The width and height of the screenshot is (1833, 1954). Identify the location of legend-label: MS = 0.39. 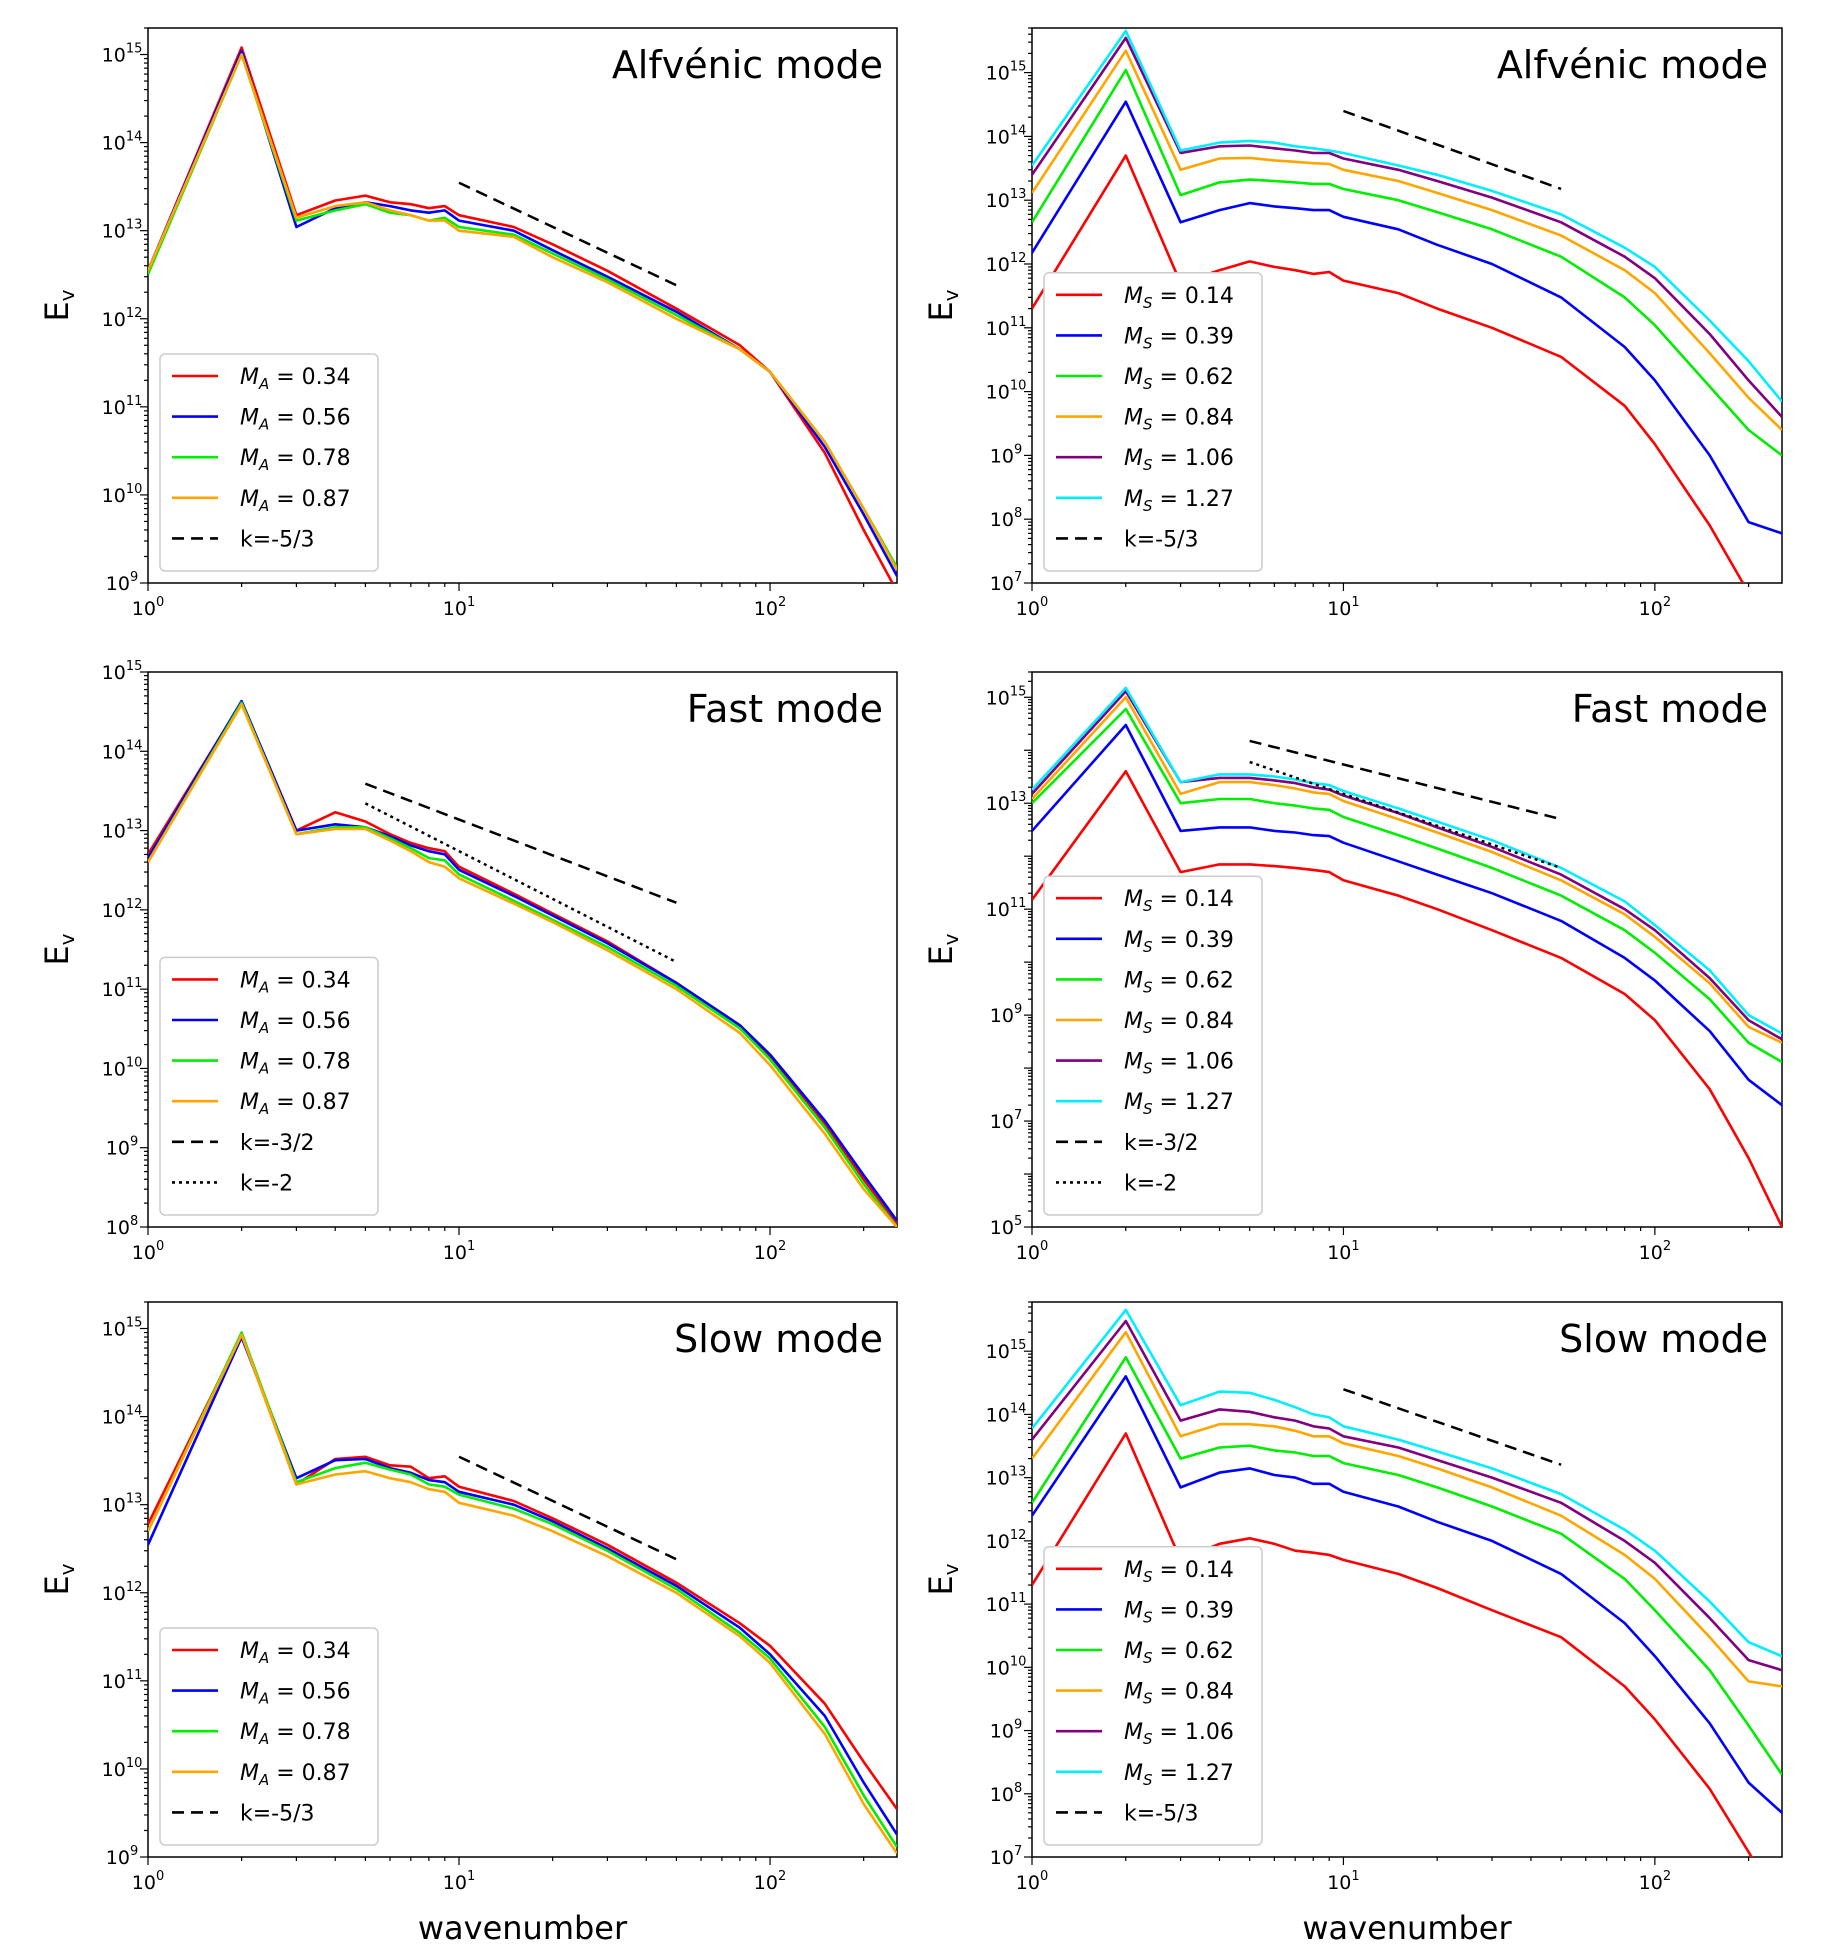
(1179, 1612).